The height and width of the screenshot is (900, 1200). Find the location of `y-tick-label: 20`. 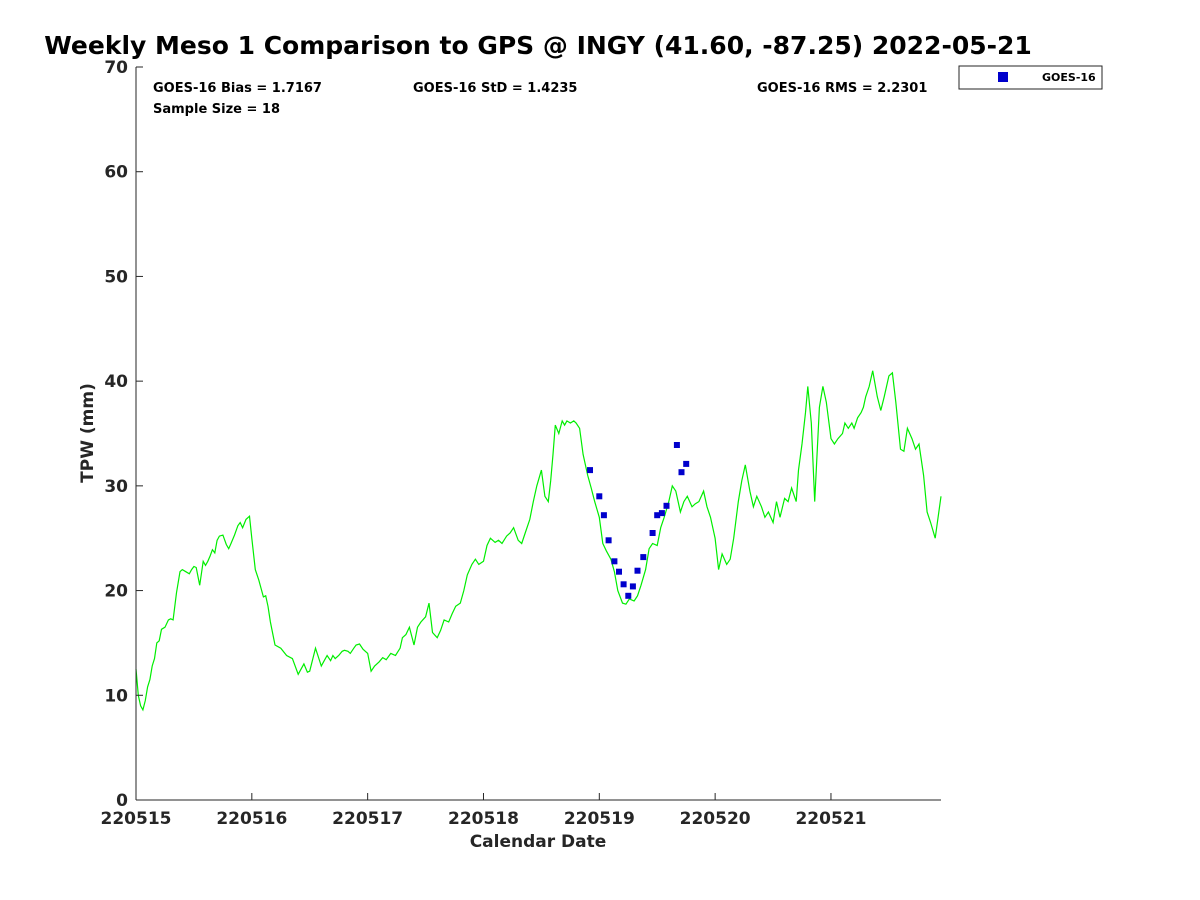

y-tick-label: 20 is located at coordinates (116, 592).